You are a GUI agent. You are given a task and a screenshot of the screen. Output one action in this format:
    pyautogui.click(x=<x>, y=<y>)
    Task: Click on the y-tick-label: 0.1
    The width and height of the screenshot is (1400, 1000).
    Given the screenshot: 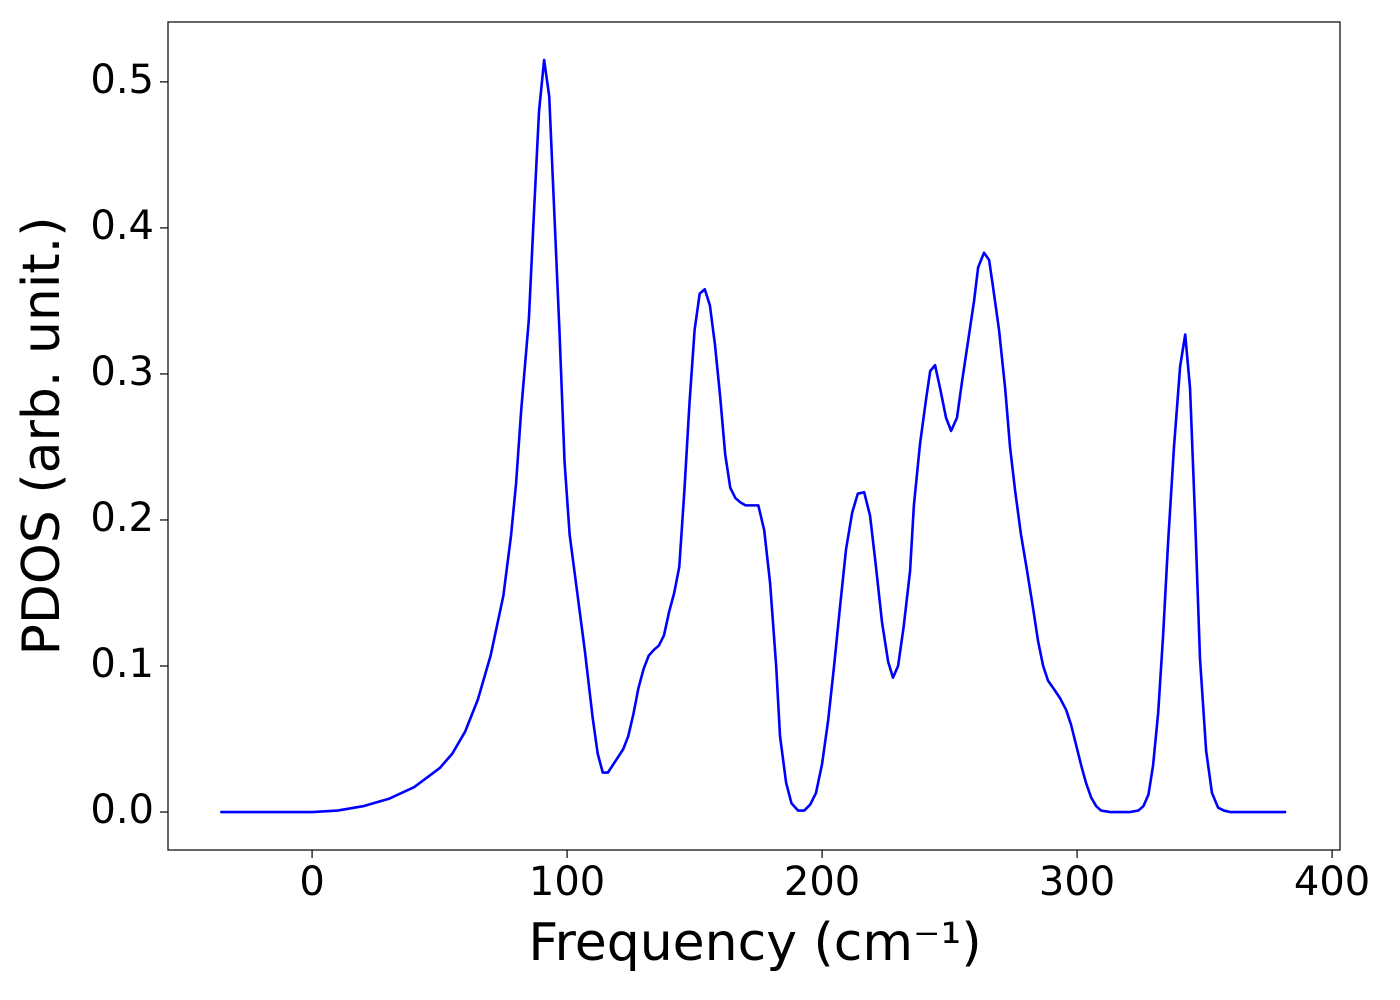 What is the action you would take?
    pyautogui.click(x=122, y=664)
    